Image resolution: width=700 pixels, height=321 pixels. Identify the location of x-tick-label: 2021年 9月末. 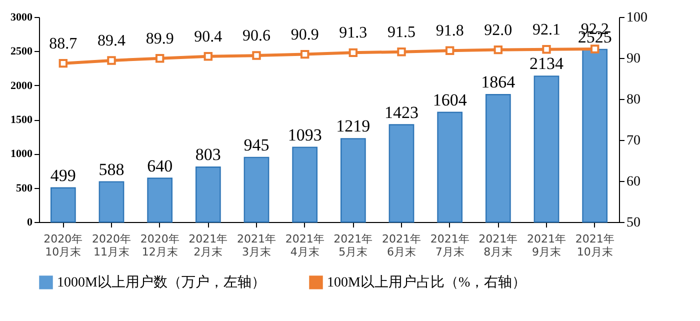
(546, 245).